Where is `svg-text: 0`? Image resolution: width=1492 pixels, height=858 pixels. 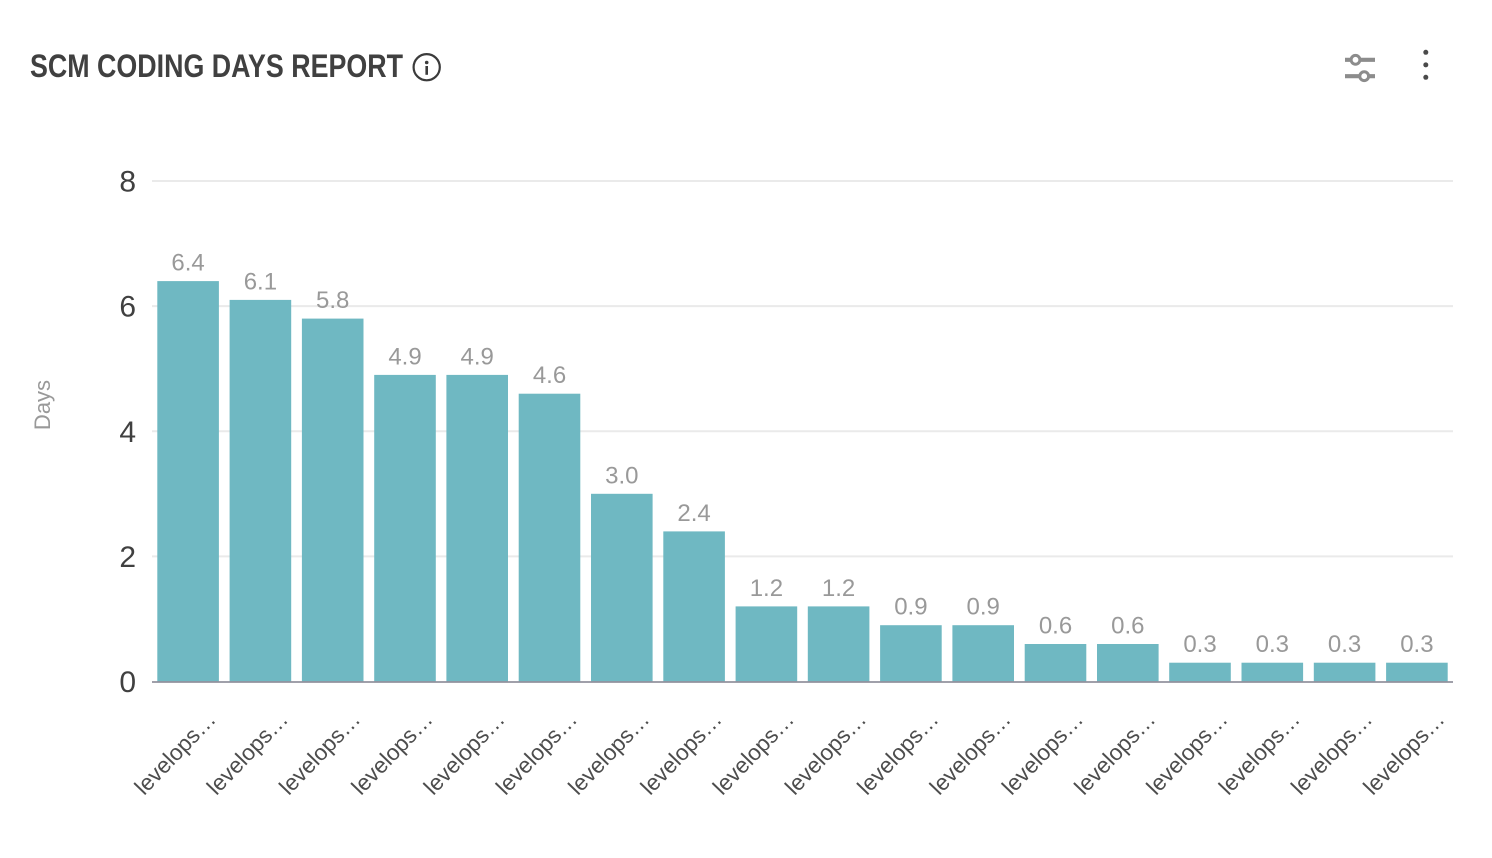
svg-text: 0 is located at coordinates (127, 682).